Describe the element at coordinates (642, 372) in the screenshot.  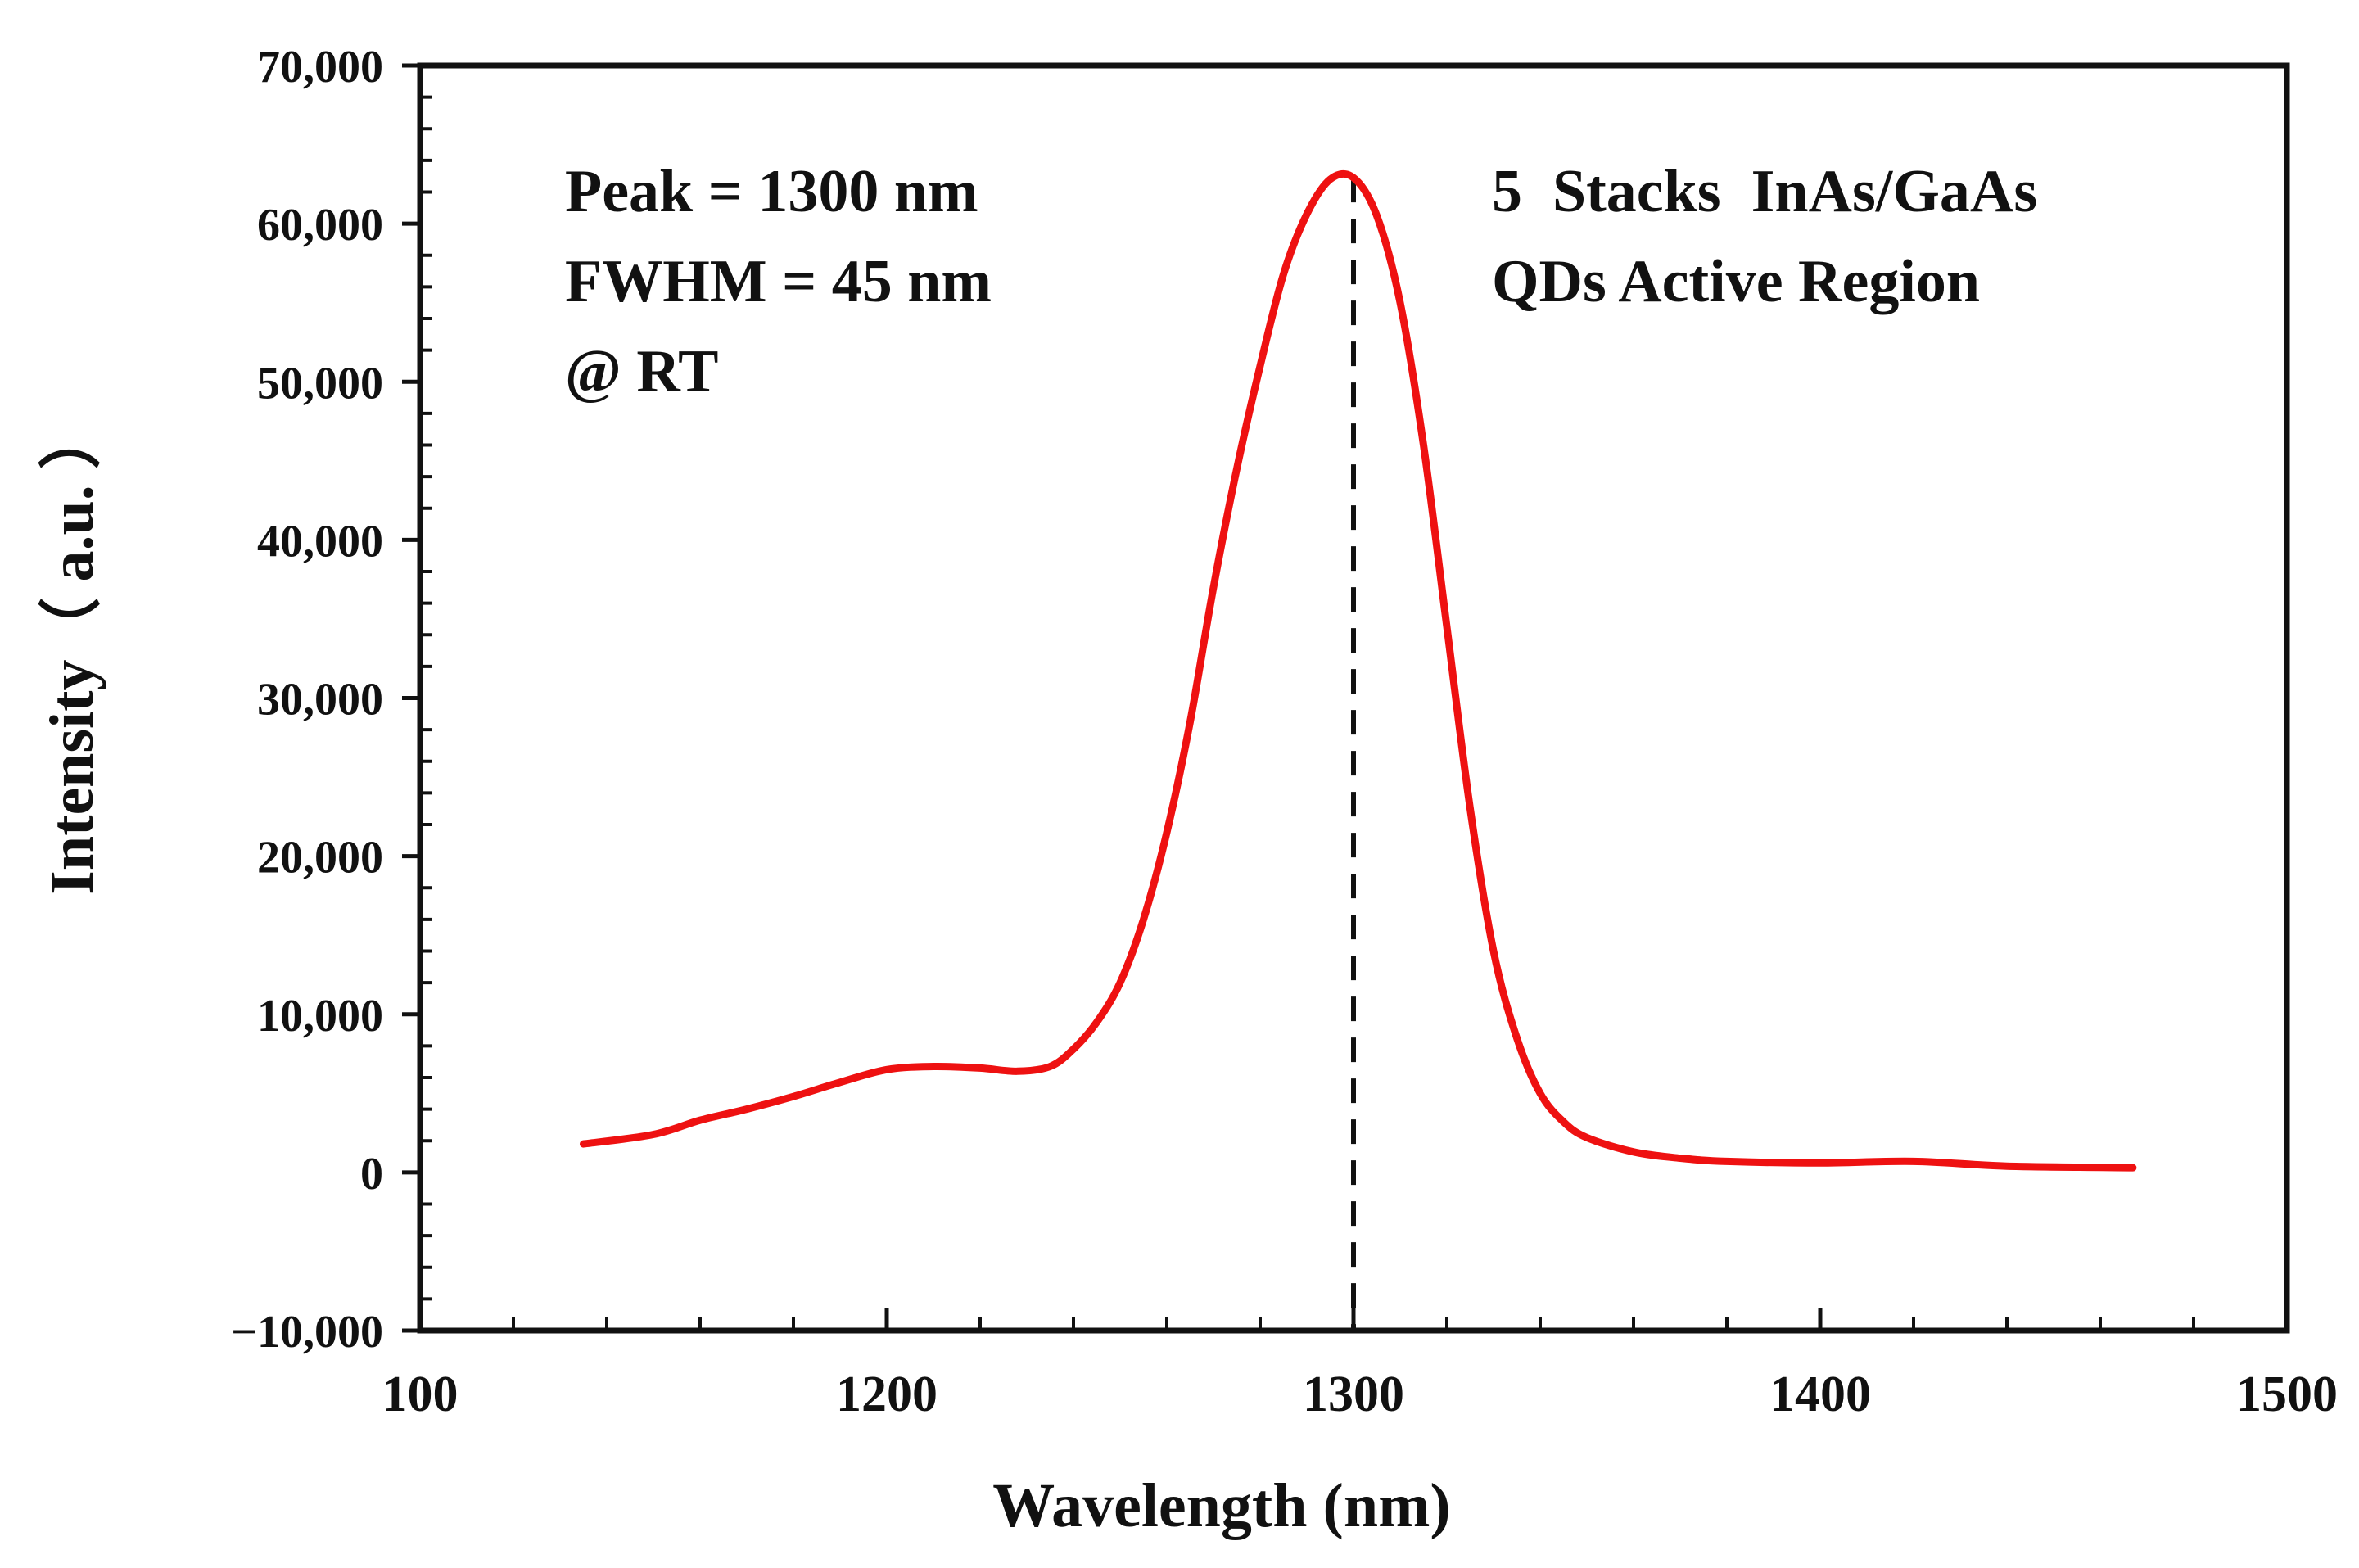
I see `annotation-temperature: @ RT` at that location.